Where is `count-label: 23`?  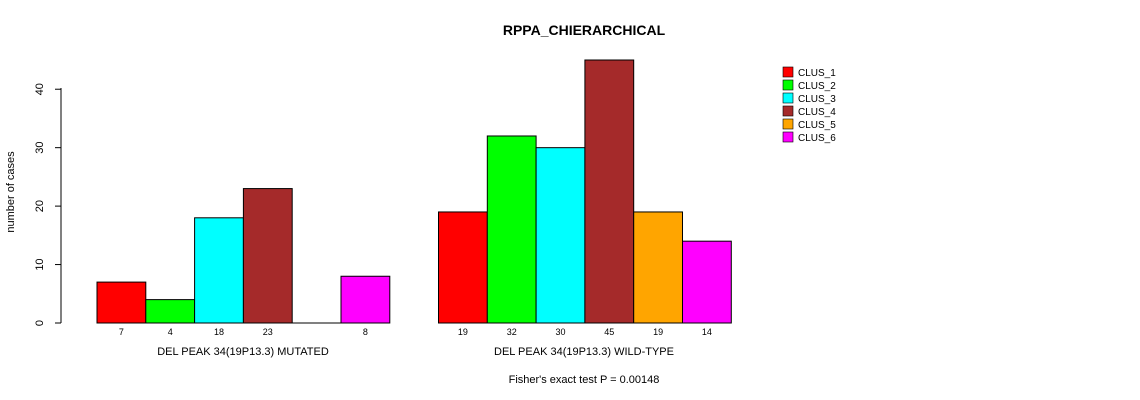 count-label: 23 is located at coordinates (268, 332).